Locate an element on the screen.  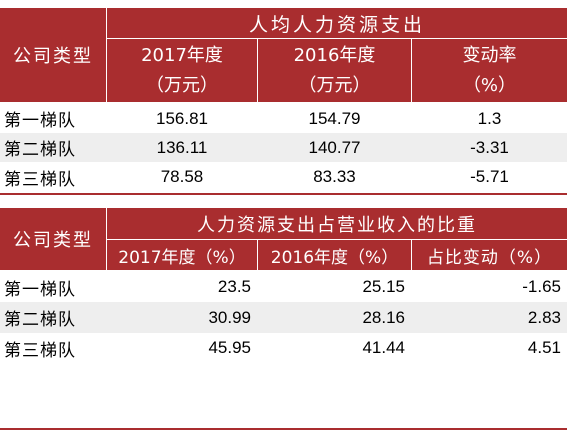
value-2016: 41.44 is located at coordinates (334, 348).